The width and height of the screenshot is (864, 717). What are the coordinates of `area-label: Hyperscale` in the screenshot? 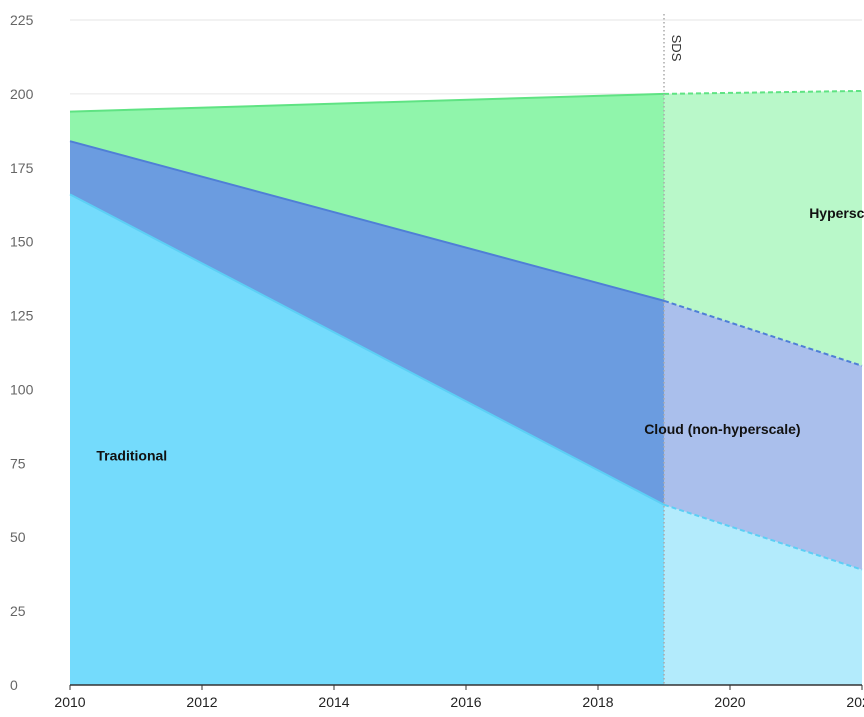 It's located at (836, 213).